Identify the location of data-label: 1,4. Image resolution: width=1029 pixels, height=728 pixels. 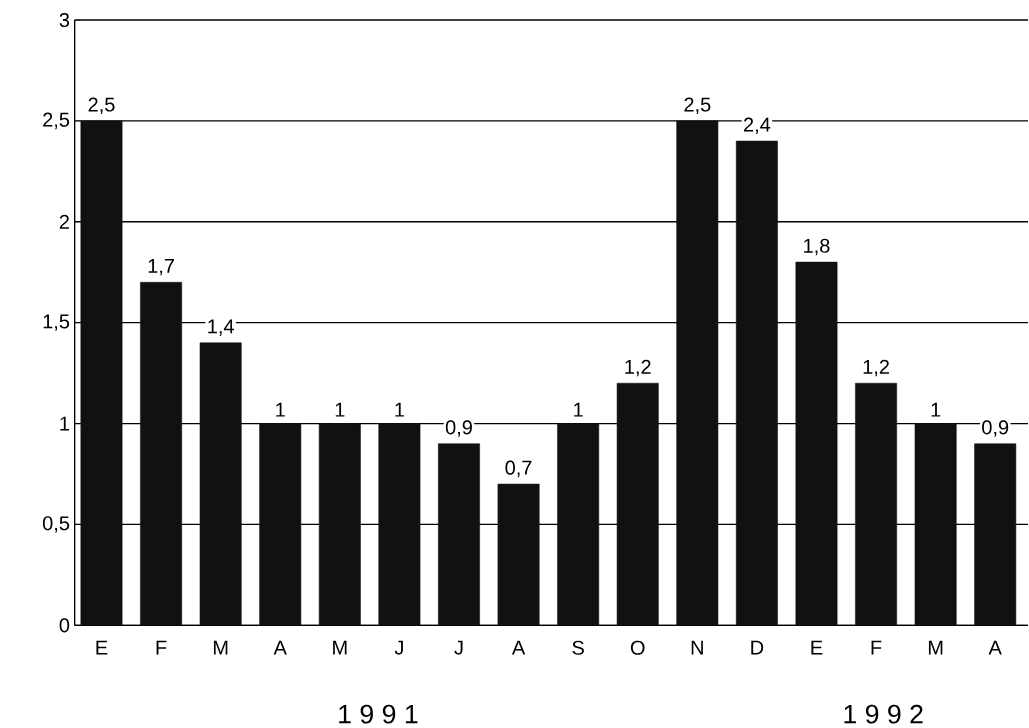
(221, 327).